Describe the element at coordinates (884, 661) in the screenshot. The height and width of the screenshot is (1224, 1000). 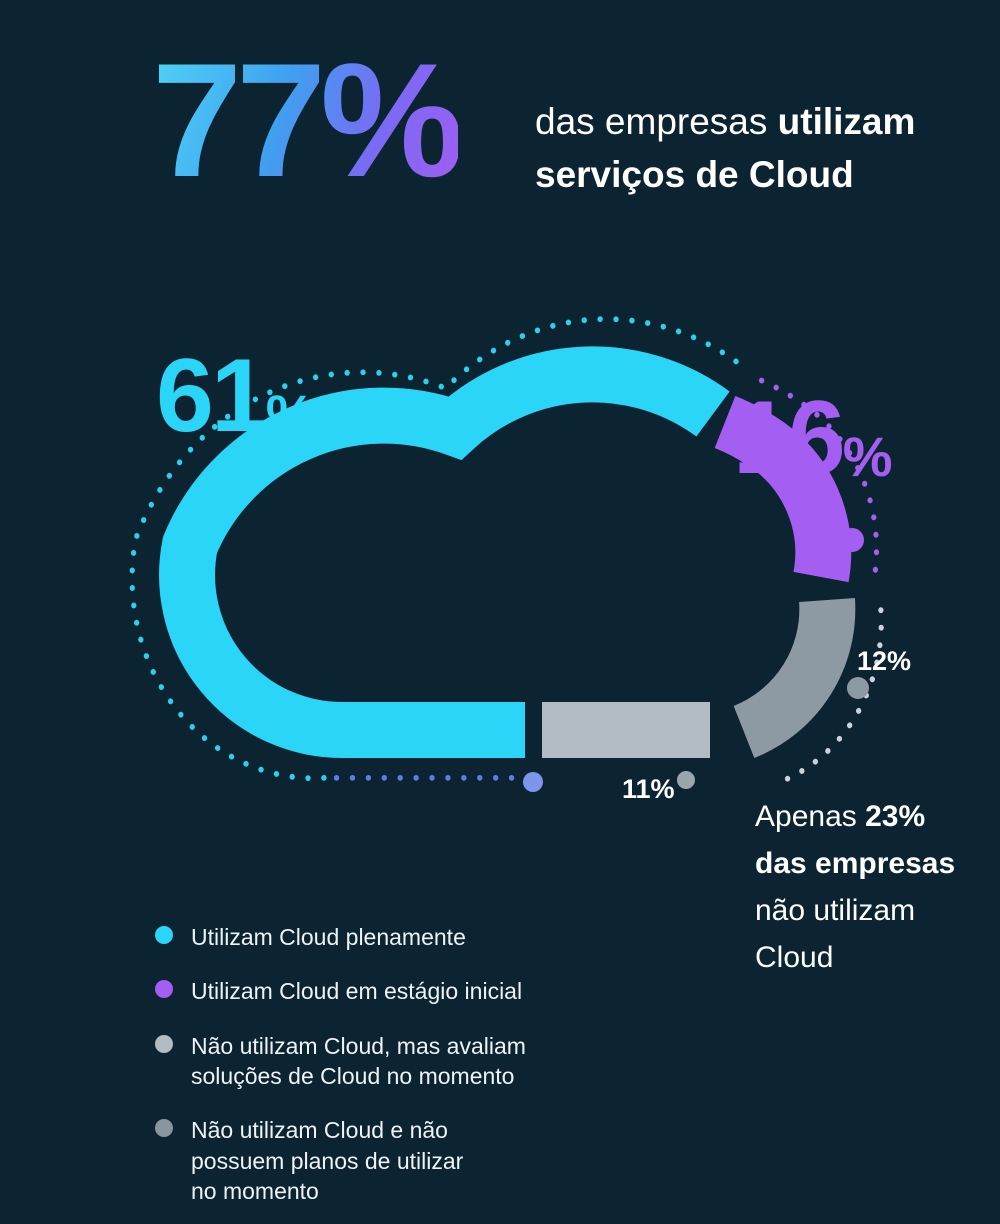
I see `label-12-percent: 12%` at that location.